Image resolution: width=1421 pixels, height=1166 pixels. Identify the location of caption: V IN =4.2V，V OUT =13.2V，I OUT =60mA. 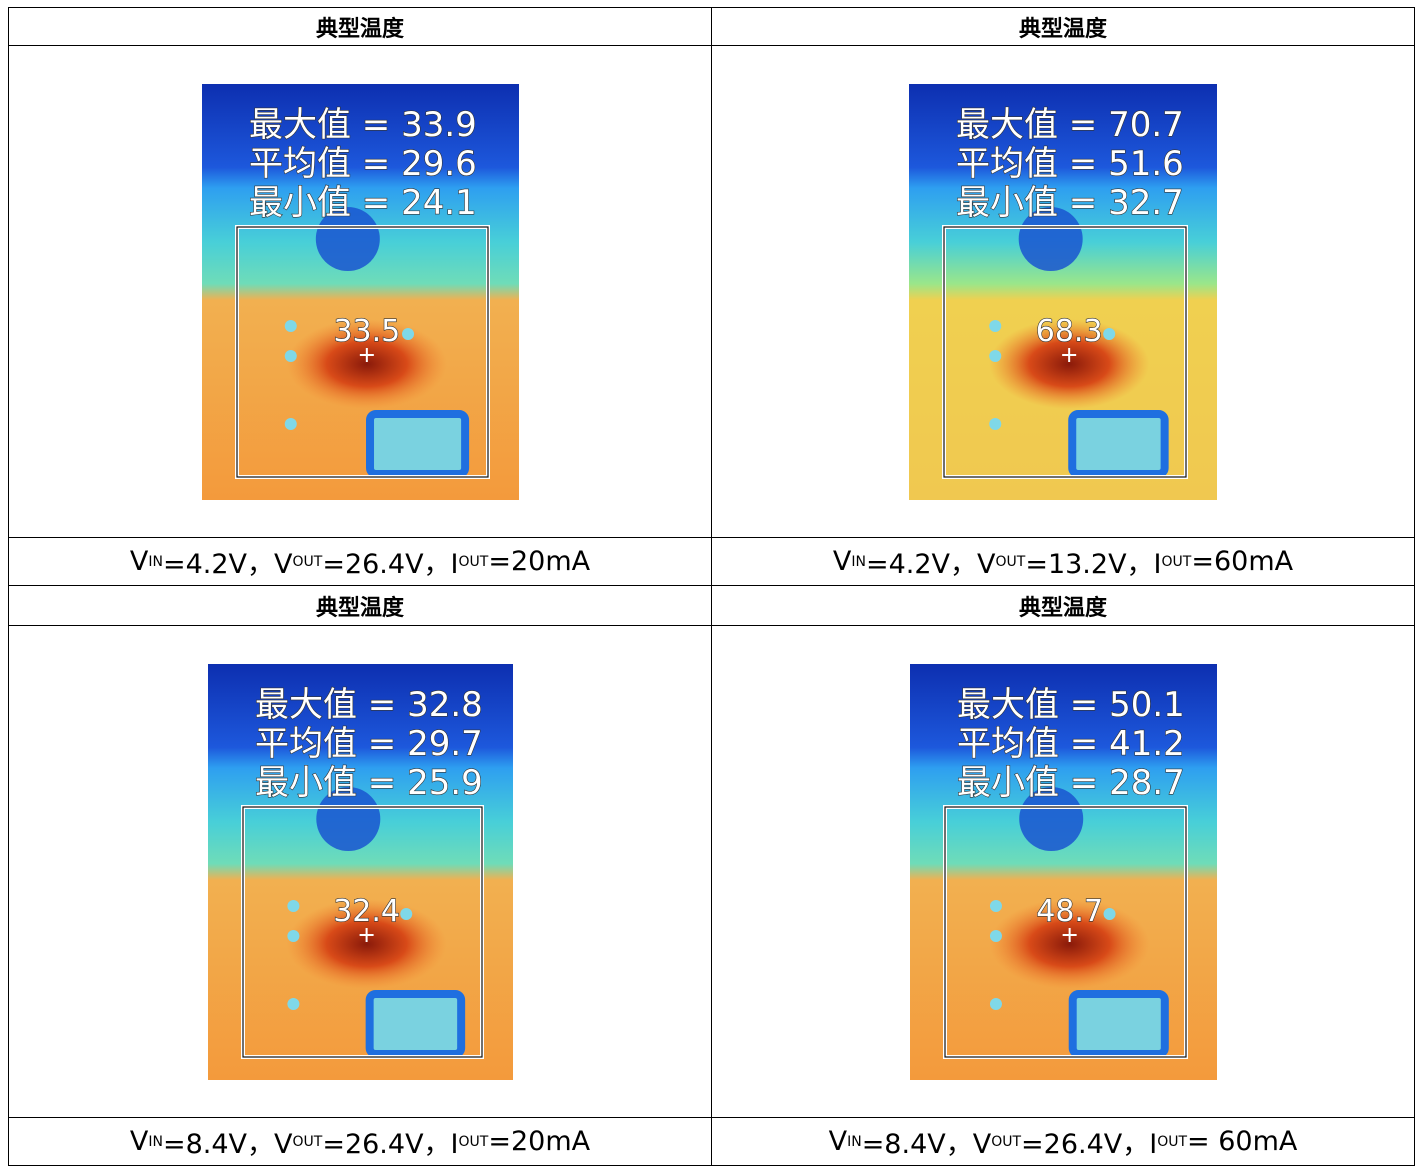
(1063, 562).